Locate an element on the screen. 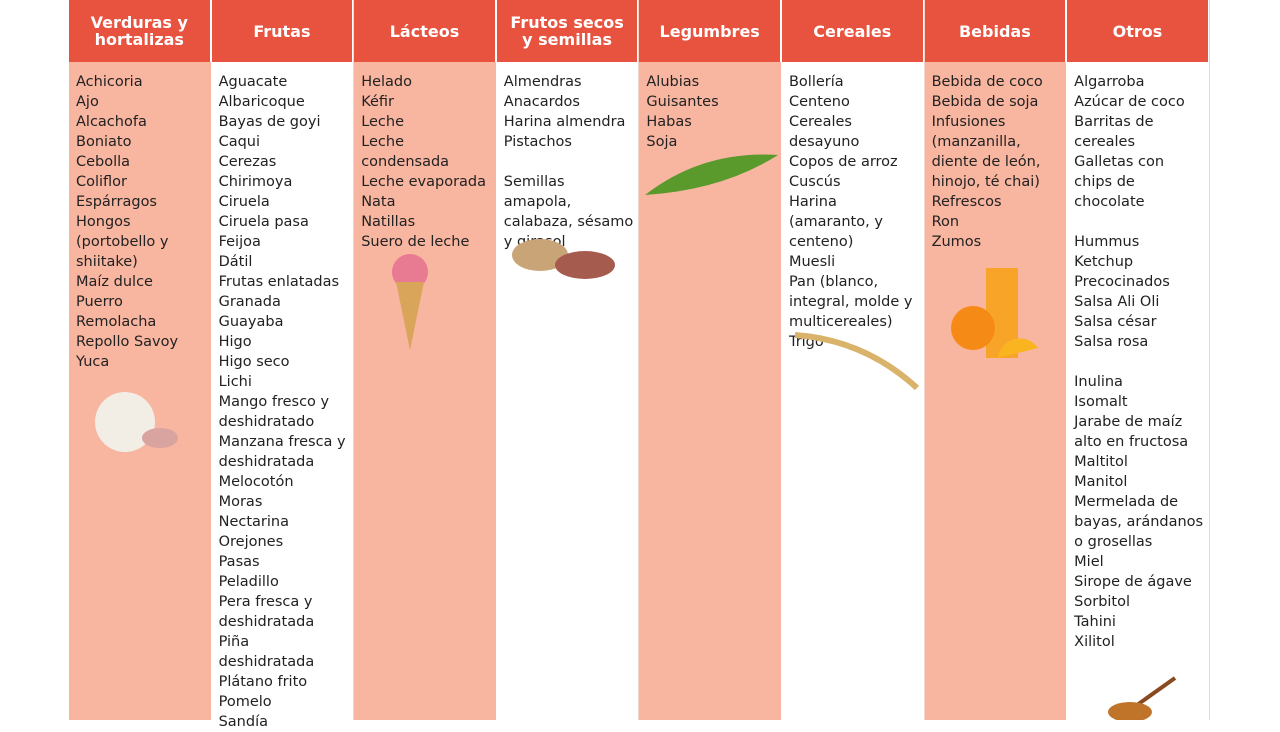  food-item: Higo seco is located at coordinates (254, 362).